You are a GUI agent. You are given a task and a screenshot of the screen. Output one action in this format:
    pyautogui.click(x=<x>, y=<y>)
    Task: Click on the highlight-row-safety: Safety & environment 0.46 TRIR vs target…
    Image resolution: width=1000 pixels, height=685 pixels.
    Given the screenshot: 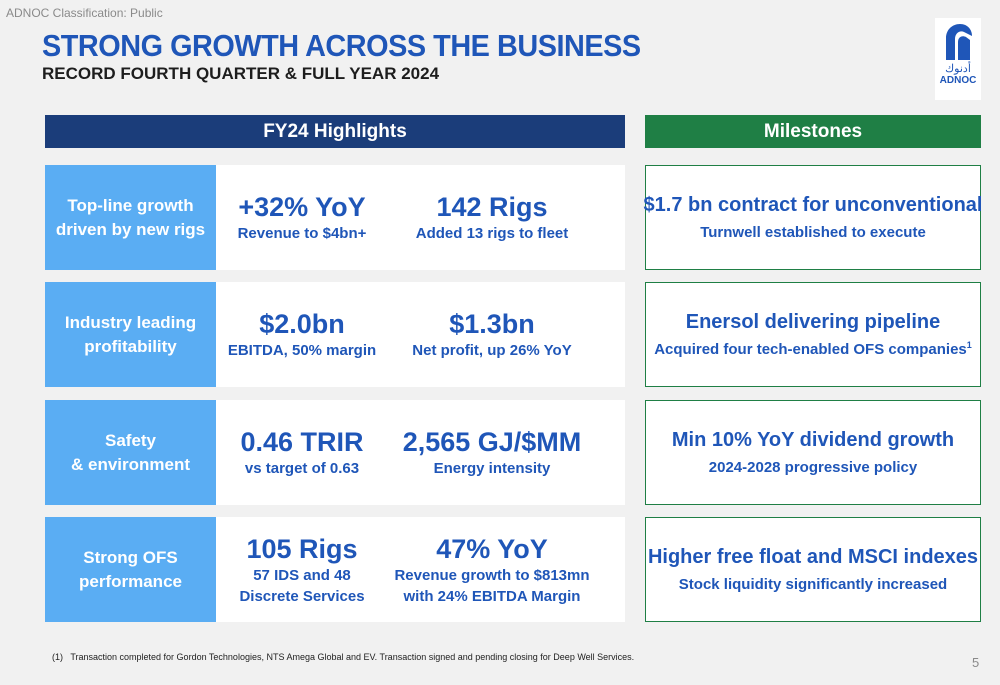 What is the action you would take?
    pyautogui.click(x=335, y=452)
    